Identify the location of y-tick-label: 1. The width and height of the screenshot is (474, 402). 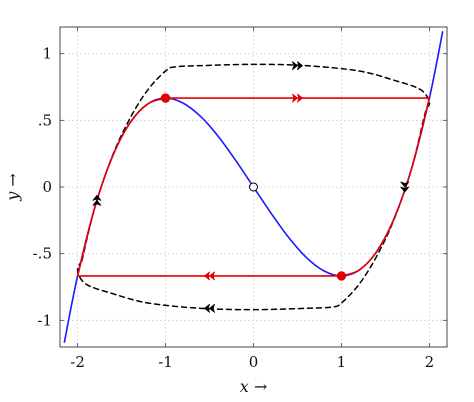
(47, 54).